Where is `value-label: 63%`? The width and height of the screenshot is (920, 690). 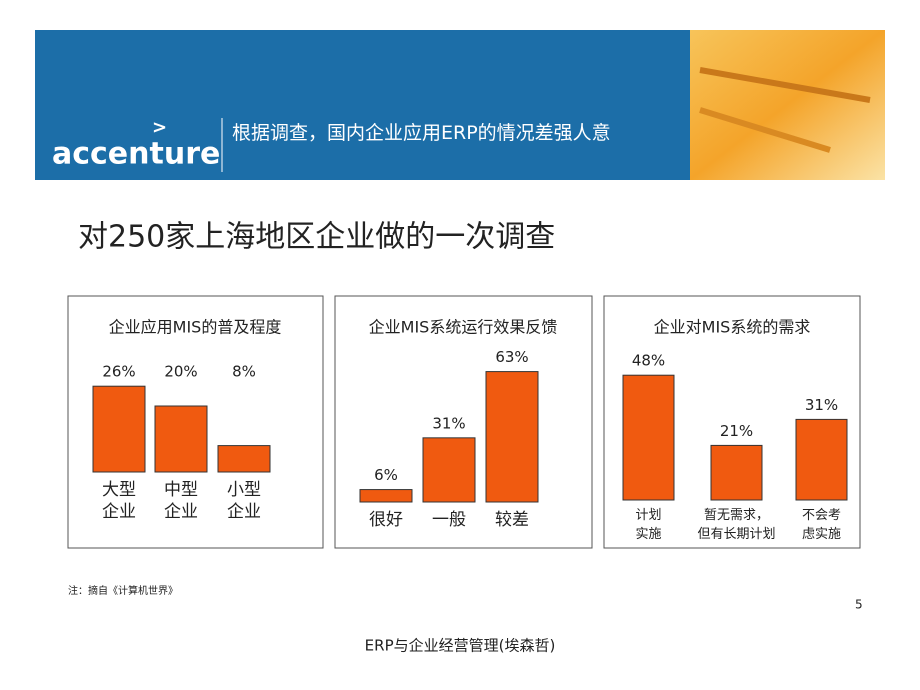 value-label: 63% is located at coordinates (511, 357).